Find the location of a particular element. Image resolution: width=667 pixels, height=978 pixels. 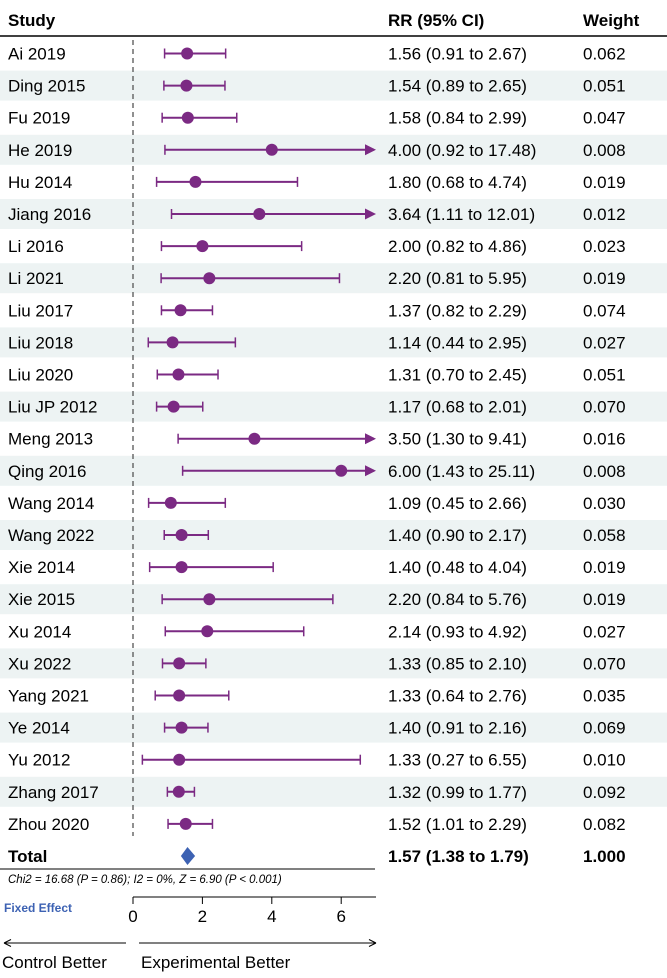

study-name: Ye 2014 is located at coordinates (39, 728).